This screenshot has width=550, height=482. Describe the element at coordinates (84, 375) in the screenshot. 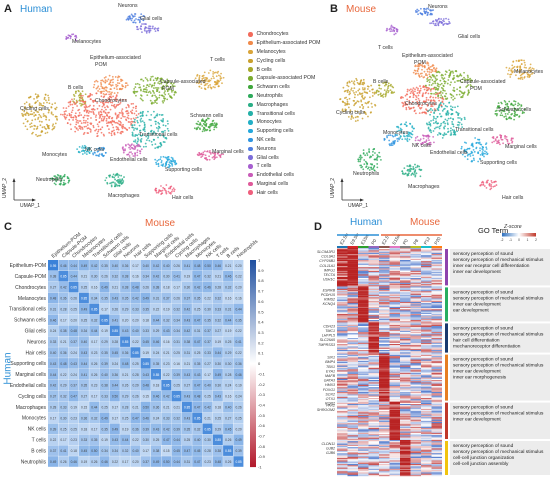

I see `heatmap-cell-value: 0.41` at that location.